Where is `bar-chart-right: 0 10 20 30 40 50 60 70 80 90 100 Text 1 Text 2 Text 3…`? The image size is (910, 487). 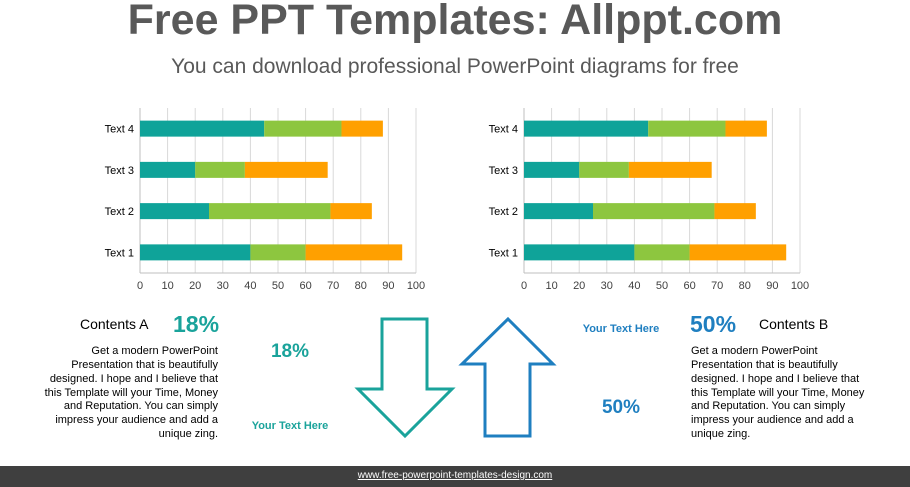
bar-chart-right: 0 10 20 30 40 50 60 70 80 90 100 Text 1 Text 2 Text 3… is located at coordinates (649, 200).